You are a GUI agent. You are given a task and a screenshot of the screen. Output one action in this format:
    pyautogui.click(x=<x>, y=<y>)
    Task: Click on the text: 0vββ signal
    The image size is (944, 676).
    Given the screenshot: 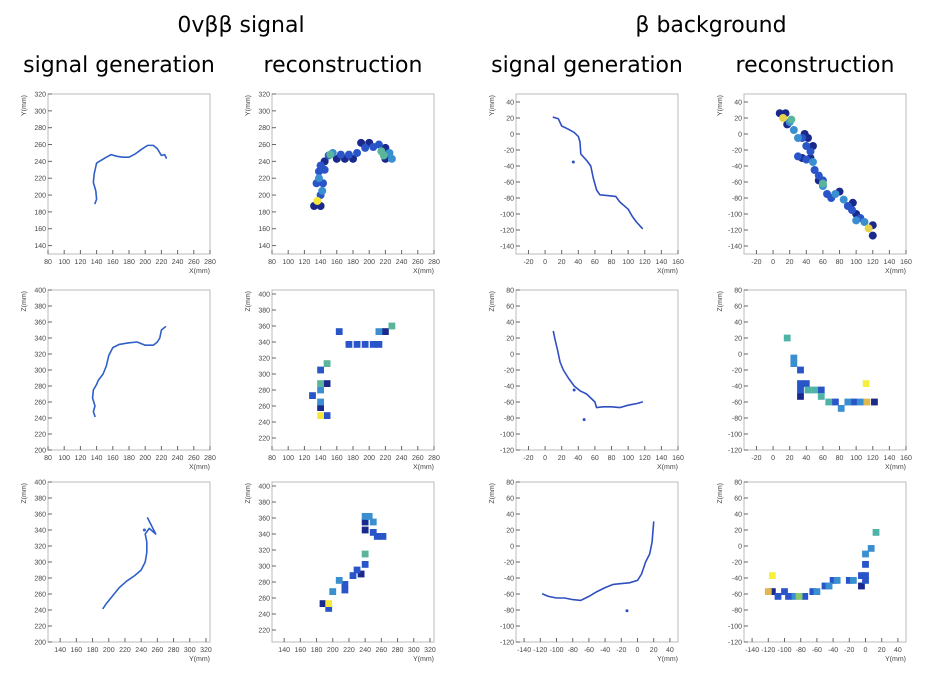 What is the action you would take?
    pyautogui.click(x=241, y=25)
    